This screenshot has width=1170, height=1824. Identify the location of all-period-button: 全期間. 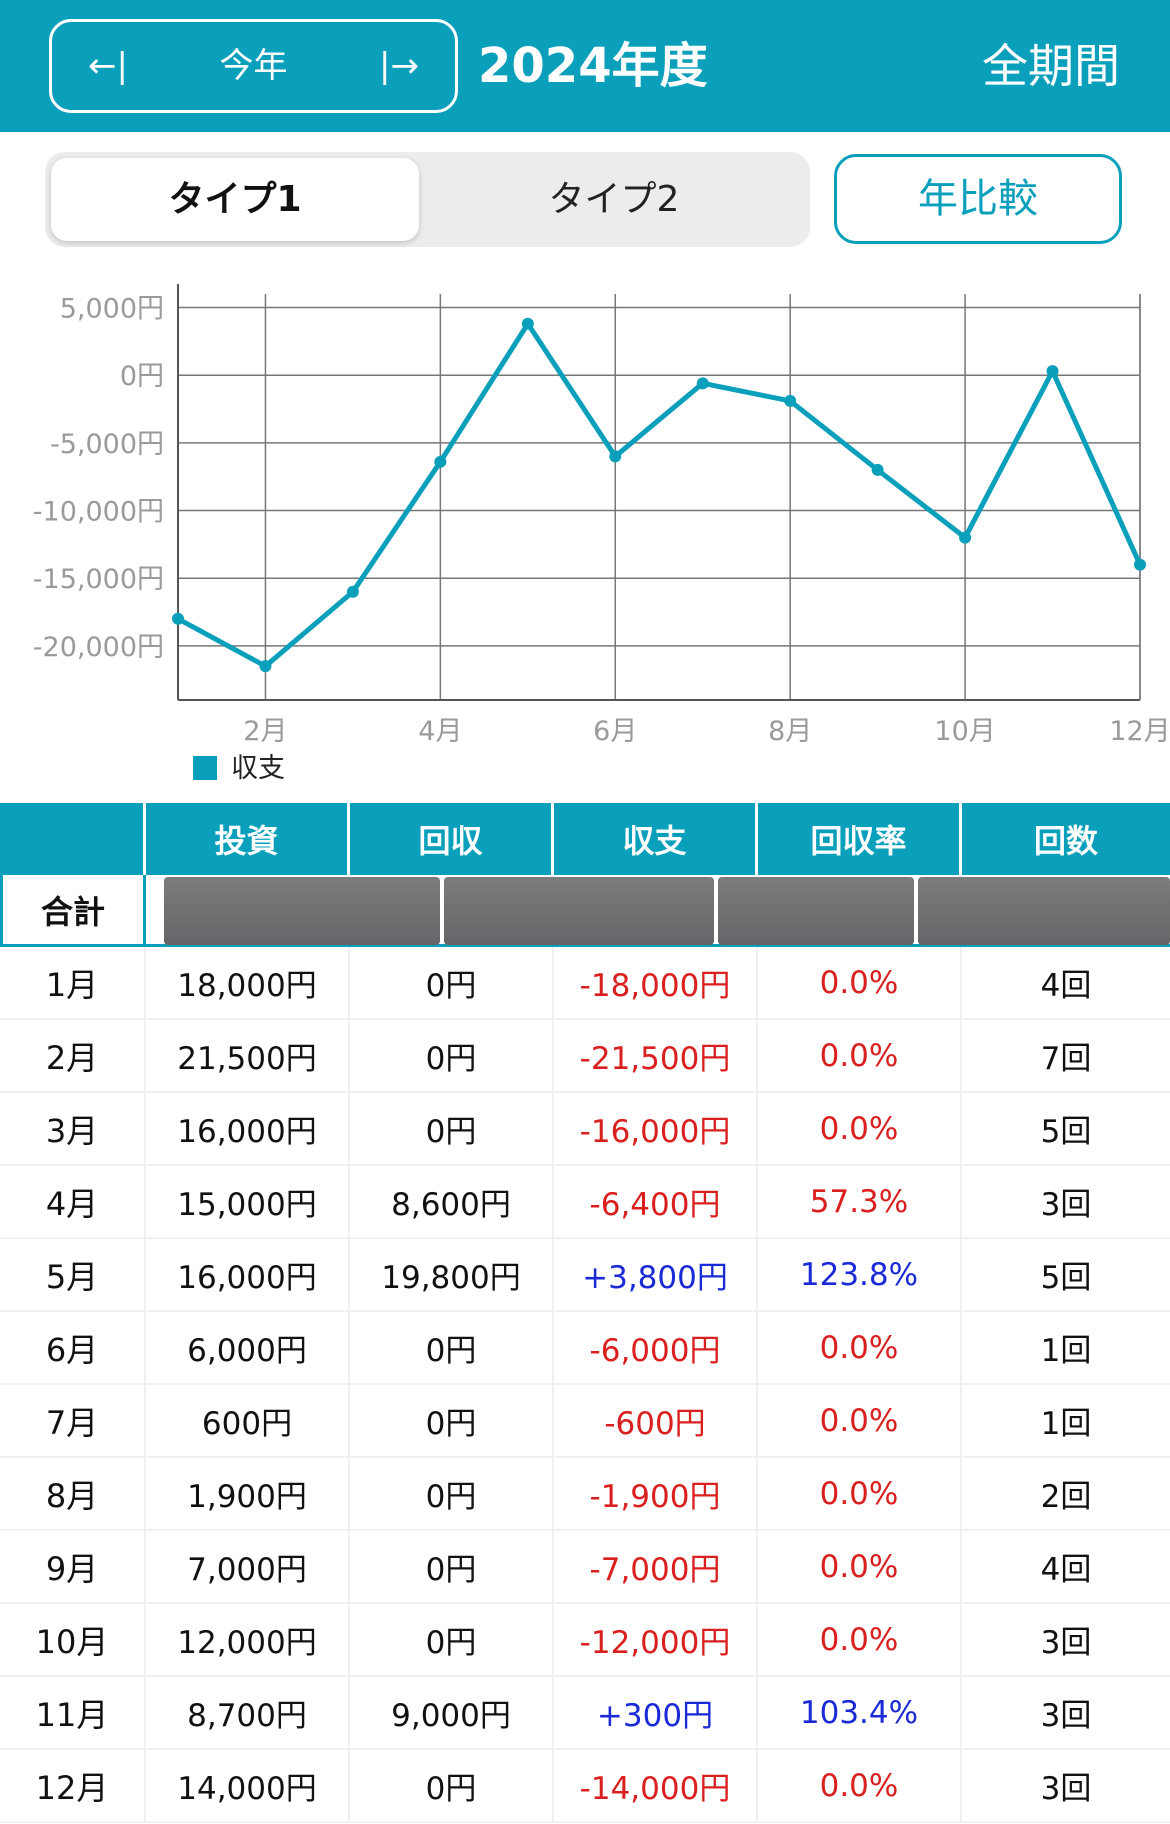
(1051, 66).